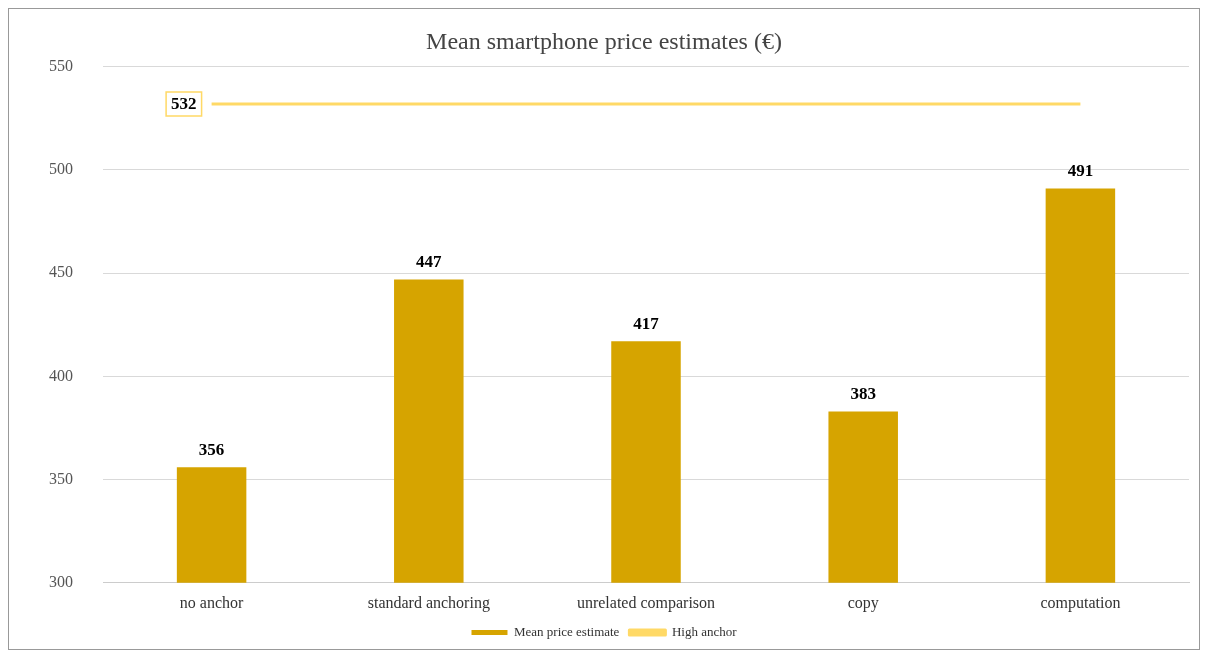 The height and width of the screenshot is (657, 1207). I want to click on data-label: 532, so click(184, 104).